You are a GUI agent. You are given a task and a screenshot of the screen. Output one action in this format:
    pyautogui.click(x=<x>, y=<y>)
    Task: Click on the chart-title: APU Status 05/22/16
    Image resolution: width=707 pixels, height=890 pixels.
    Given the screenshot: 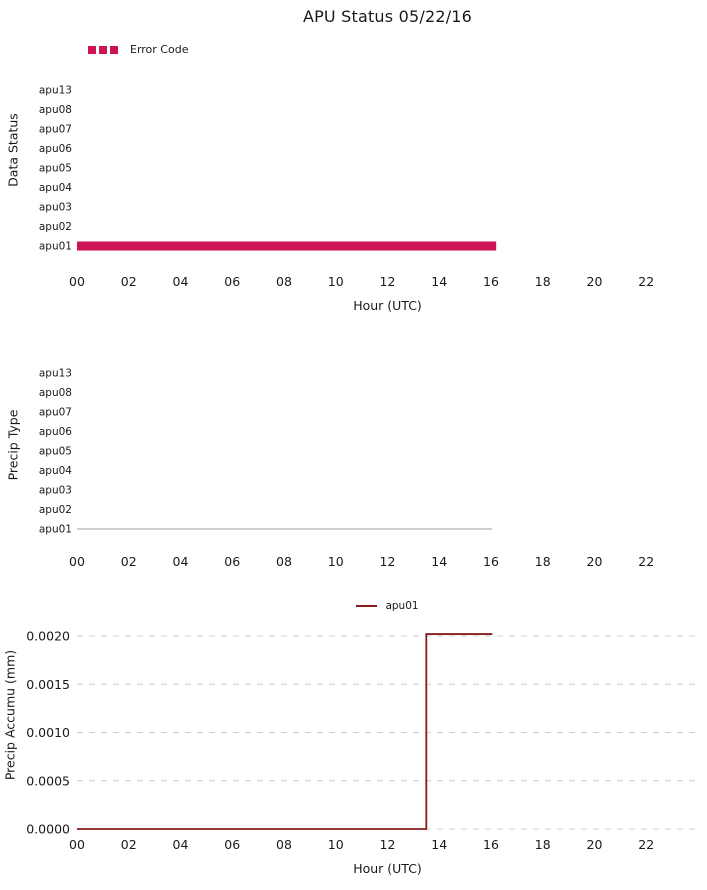 What is the action you would take?
    pyautogui.click(x=387, y=16)
    